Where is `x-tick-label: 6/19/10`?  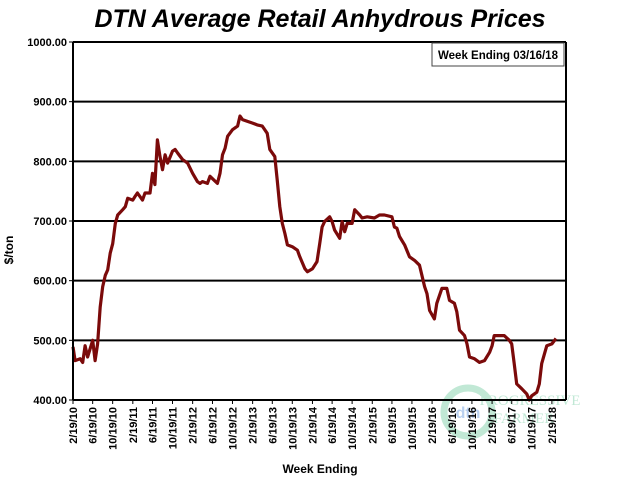
x-tick-label: 6/19/10 is located at coordinates (94, 425).